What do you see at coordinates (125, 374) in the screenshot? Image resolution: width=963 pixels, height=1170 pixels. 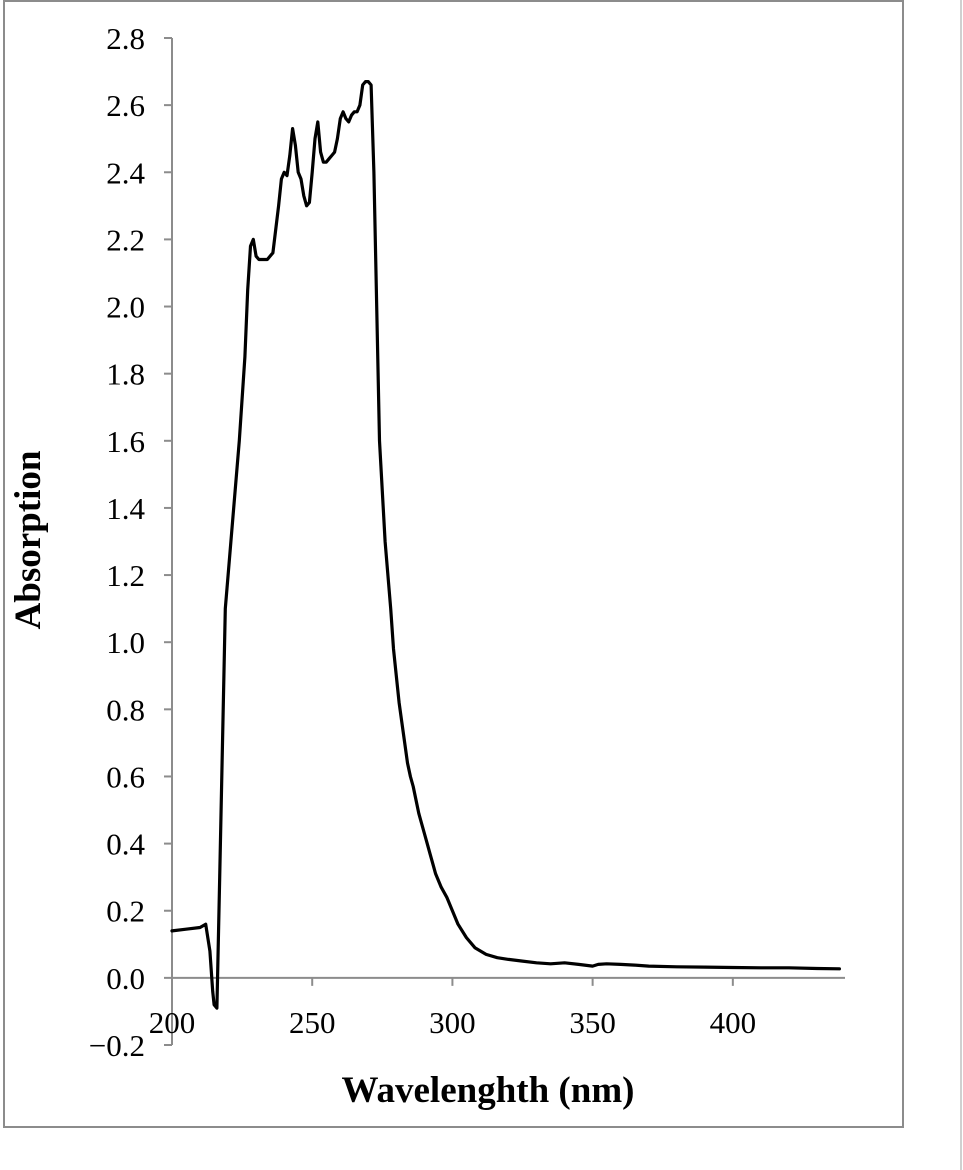 I see `y-tick-label: 1.8` at bounding box center [125, 374].